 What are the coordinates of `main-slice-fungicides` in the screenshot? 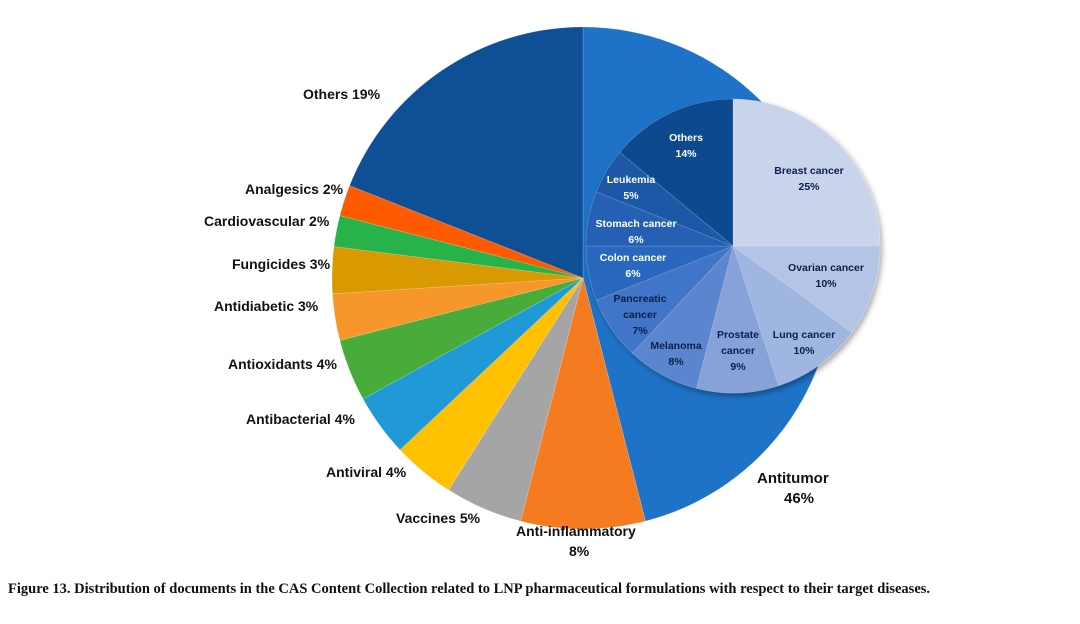 It's located at (457, 270).